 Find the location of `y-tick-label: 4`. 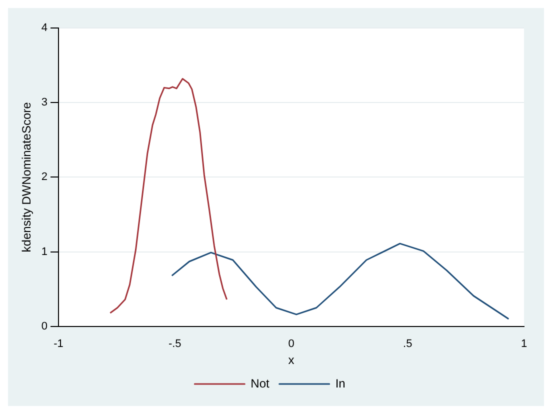

y-tick-label: 4 is located at coordinates (44, 28).